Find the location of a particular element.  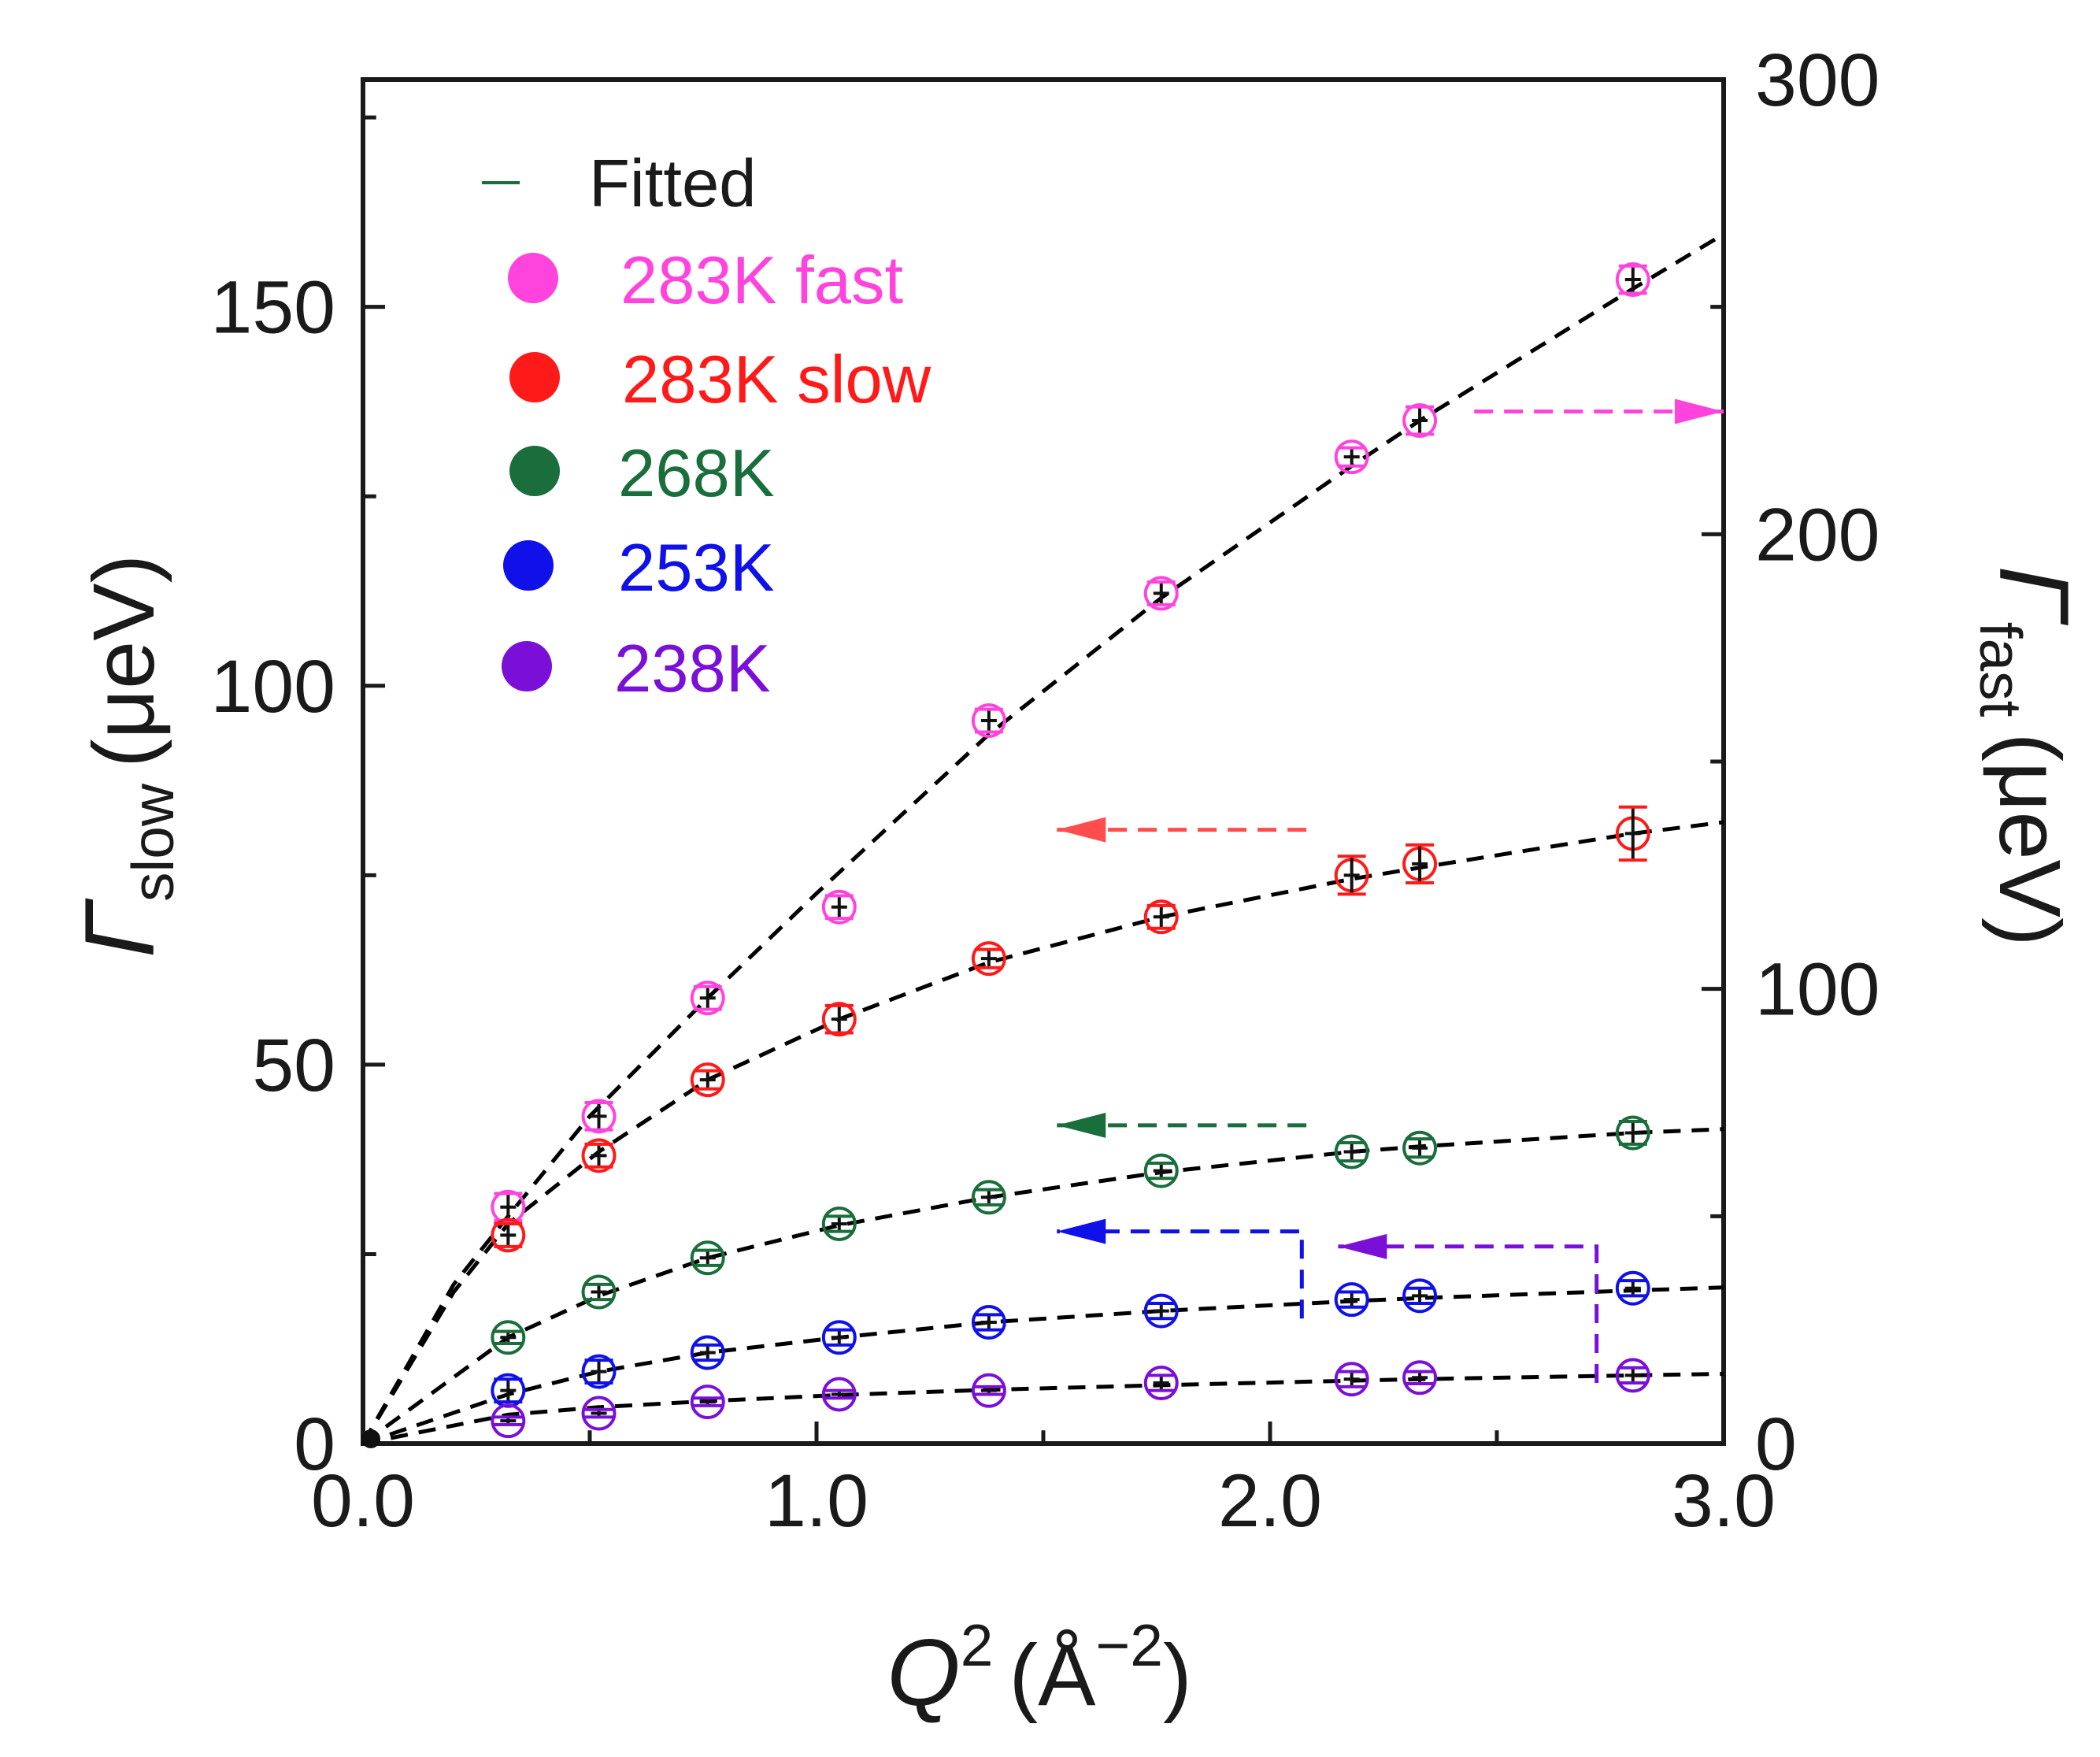

legend-entry: 283K slow is located at coordinates (720, 380).